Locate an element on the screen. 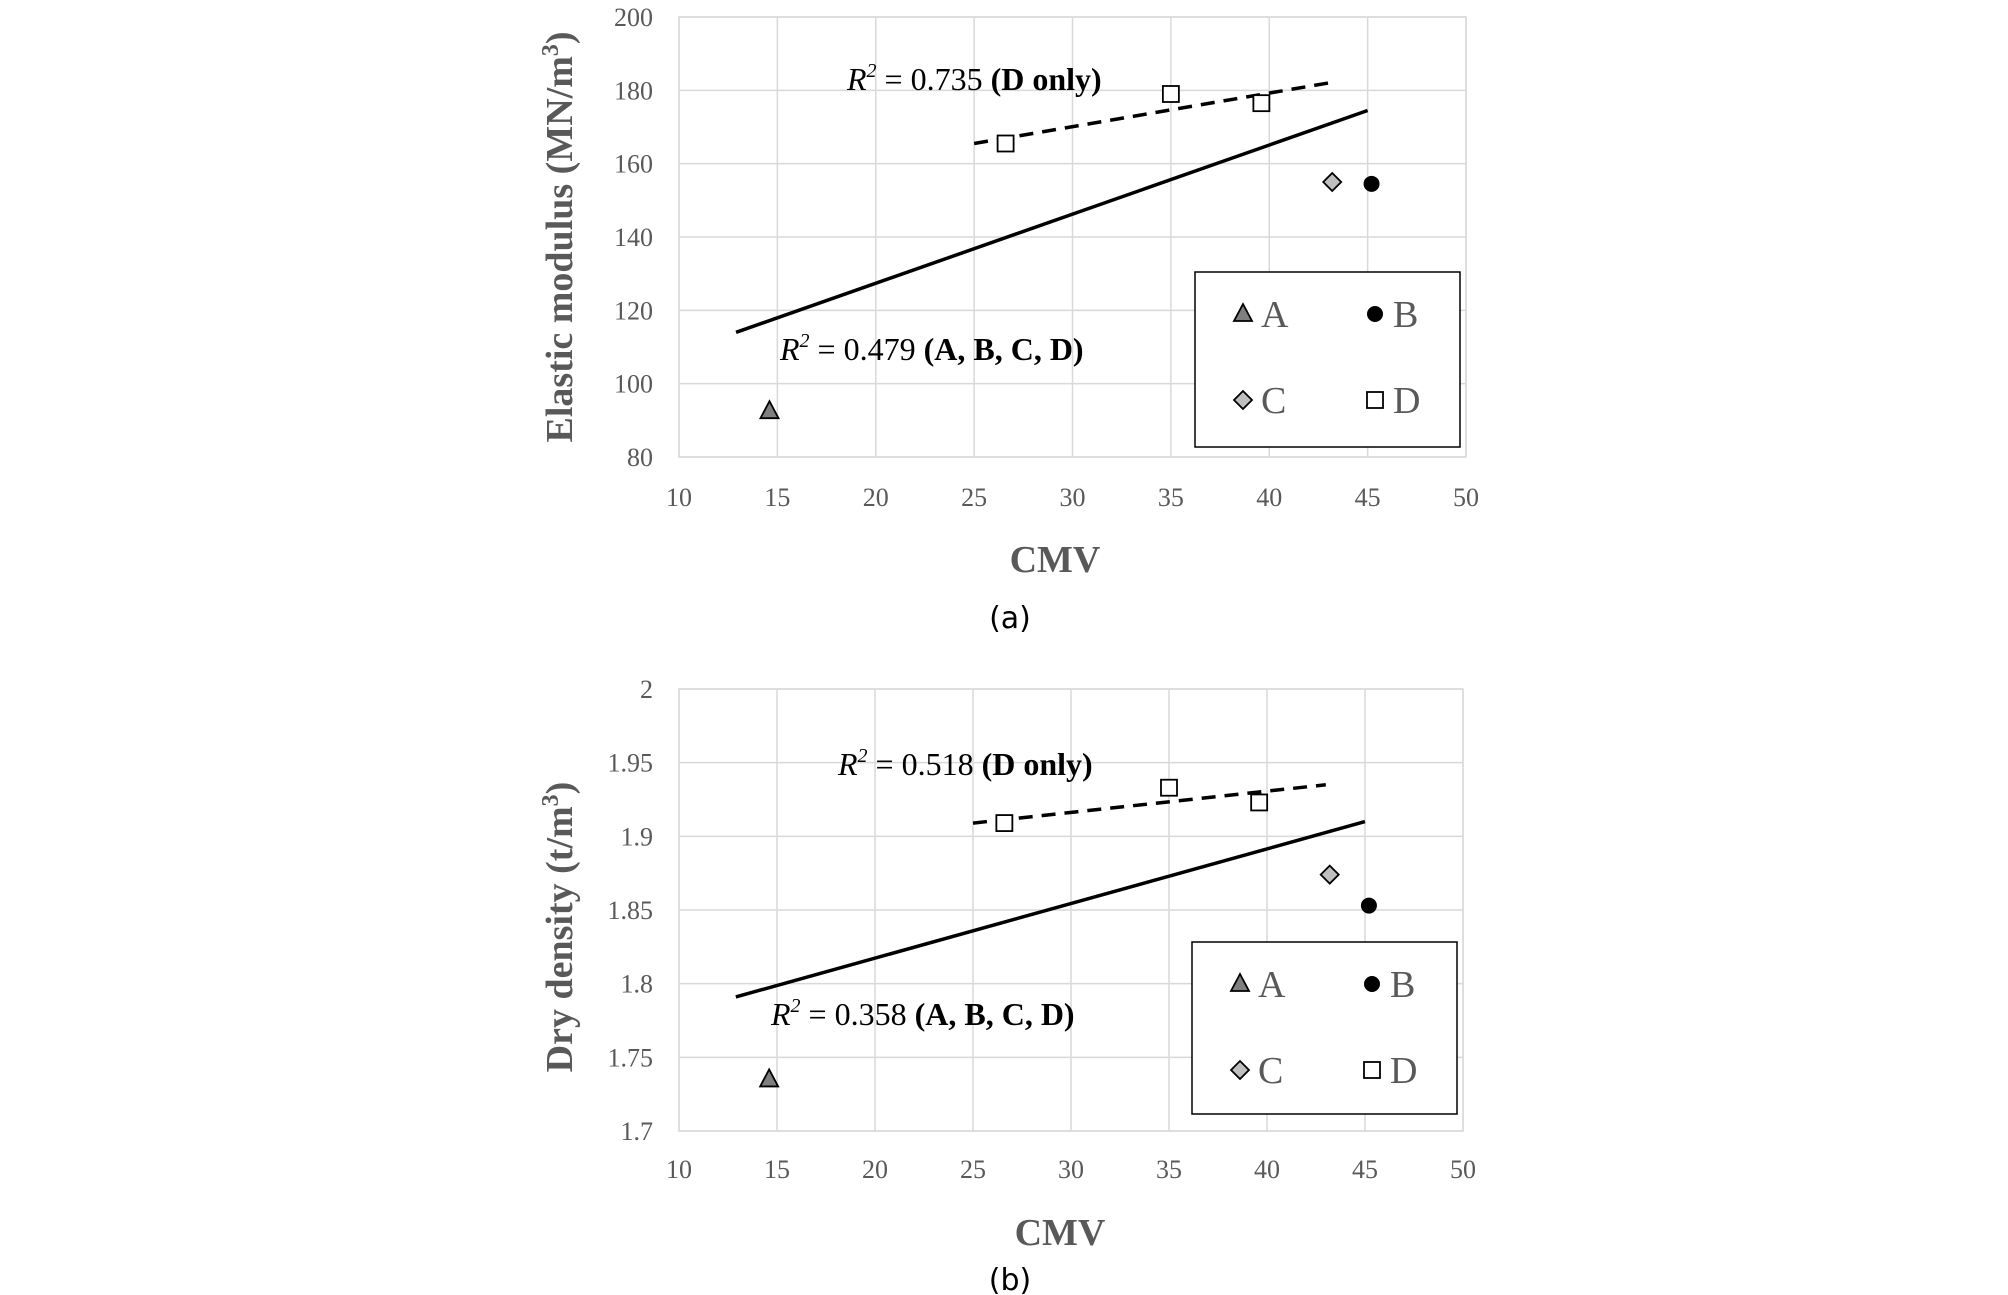 The height and width of the screenshot is (1295, 2008). r2-annotation-all: R2 = 0.479 (A, B, C, D) is located at coordinates (931, 348).